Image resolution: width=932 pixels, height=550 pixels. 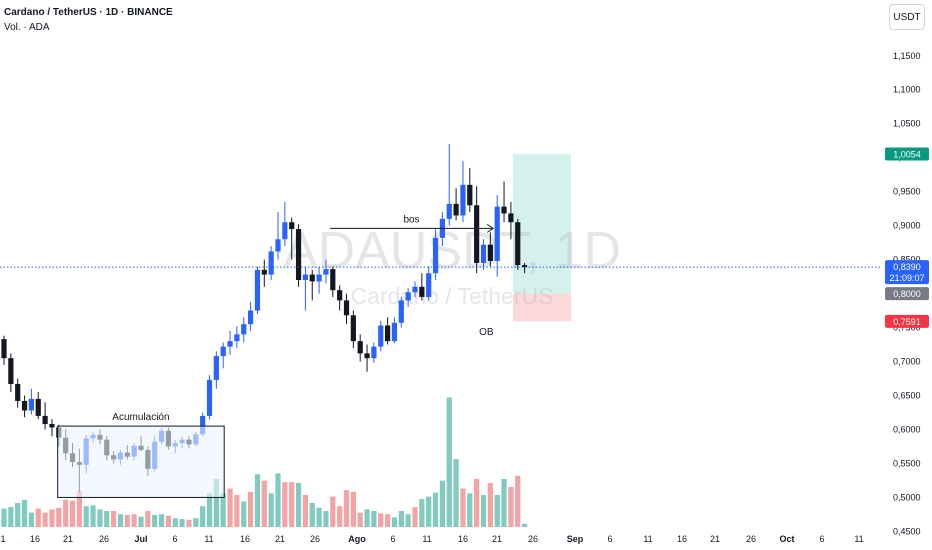 What do you see at coordinates (907, 429) in the screenshot?
I see `y-tick-label: 0,6000` at bounding box center [907, 429].